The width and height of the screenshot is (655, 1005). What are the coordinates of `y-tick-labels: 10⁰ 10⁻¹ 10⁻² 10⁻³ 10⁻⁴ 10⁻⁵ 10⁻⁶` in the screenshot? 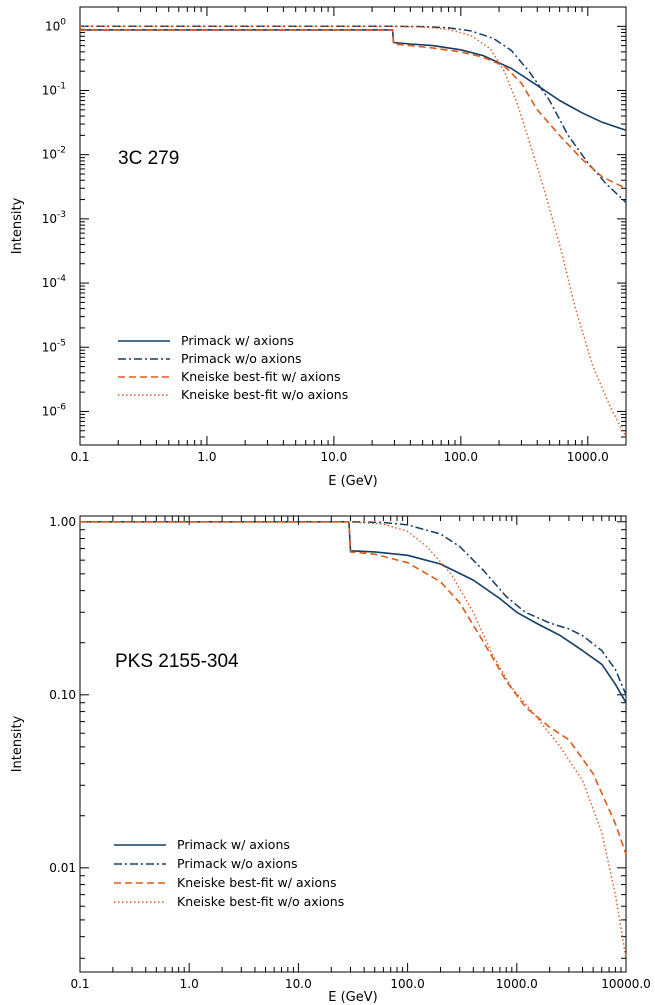 It's located at (54, 217).